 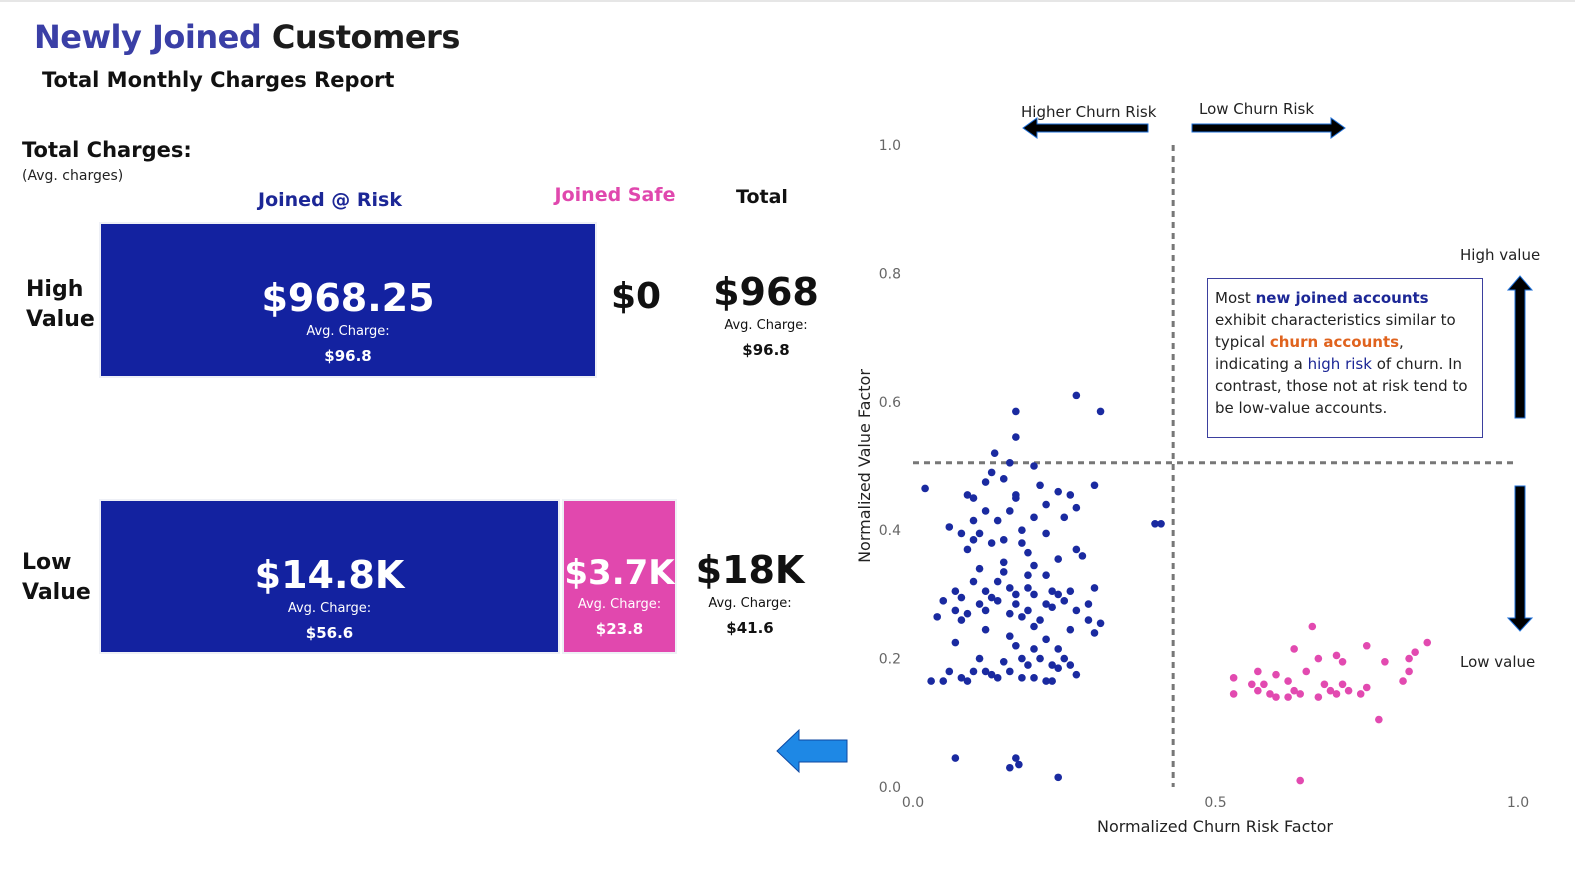 What do you see at coordinates (812, 753) in the screenshot?
I see `back-arrow-icon` at bounding box center [812, 753].